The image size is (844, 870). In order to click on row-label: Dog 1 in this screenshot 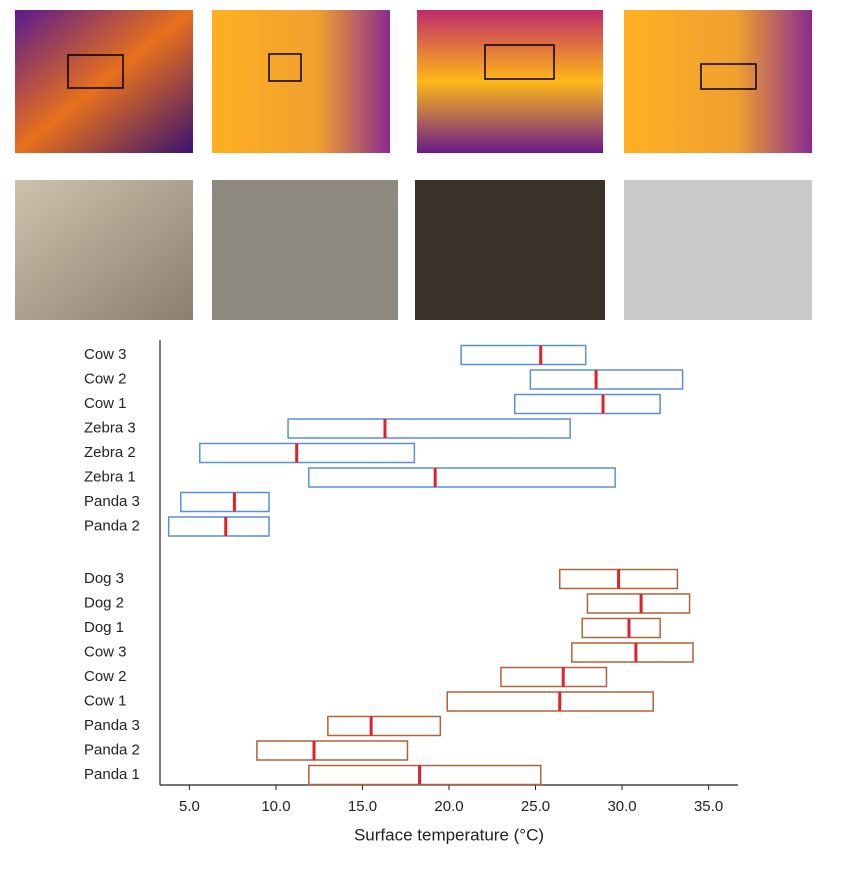, I will do `click(104, 627)`.